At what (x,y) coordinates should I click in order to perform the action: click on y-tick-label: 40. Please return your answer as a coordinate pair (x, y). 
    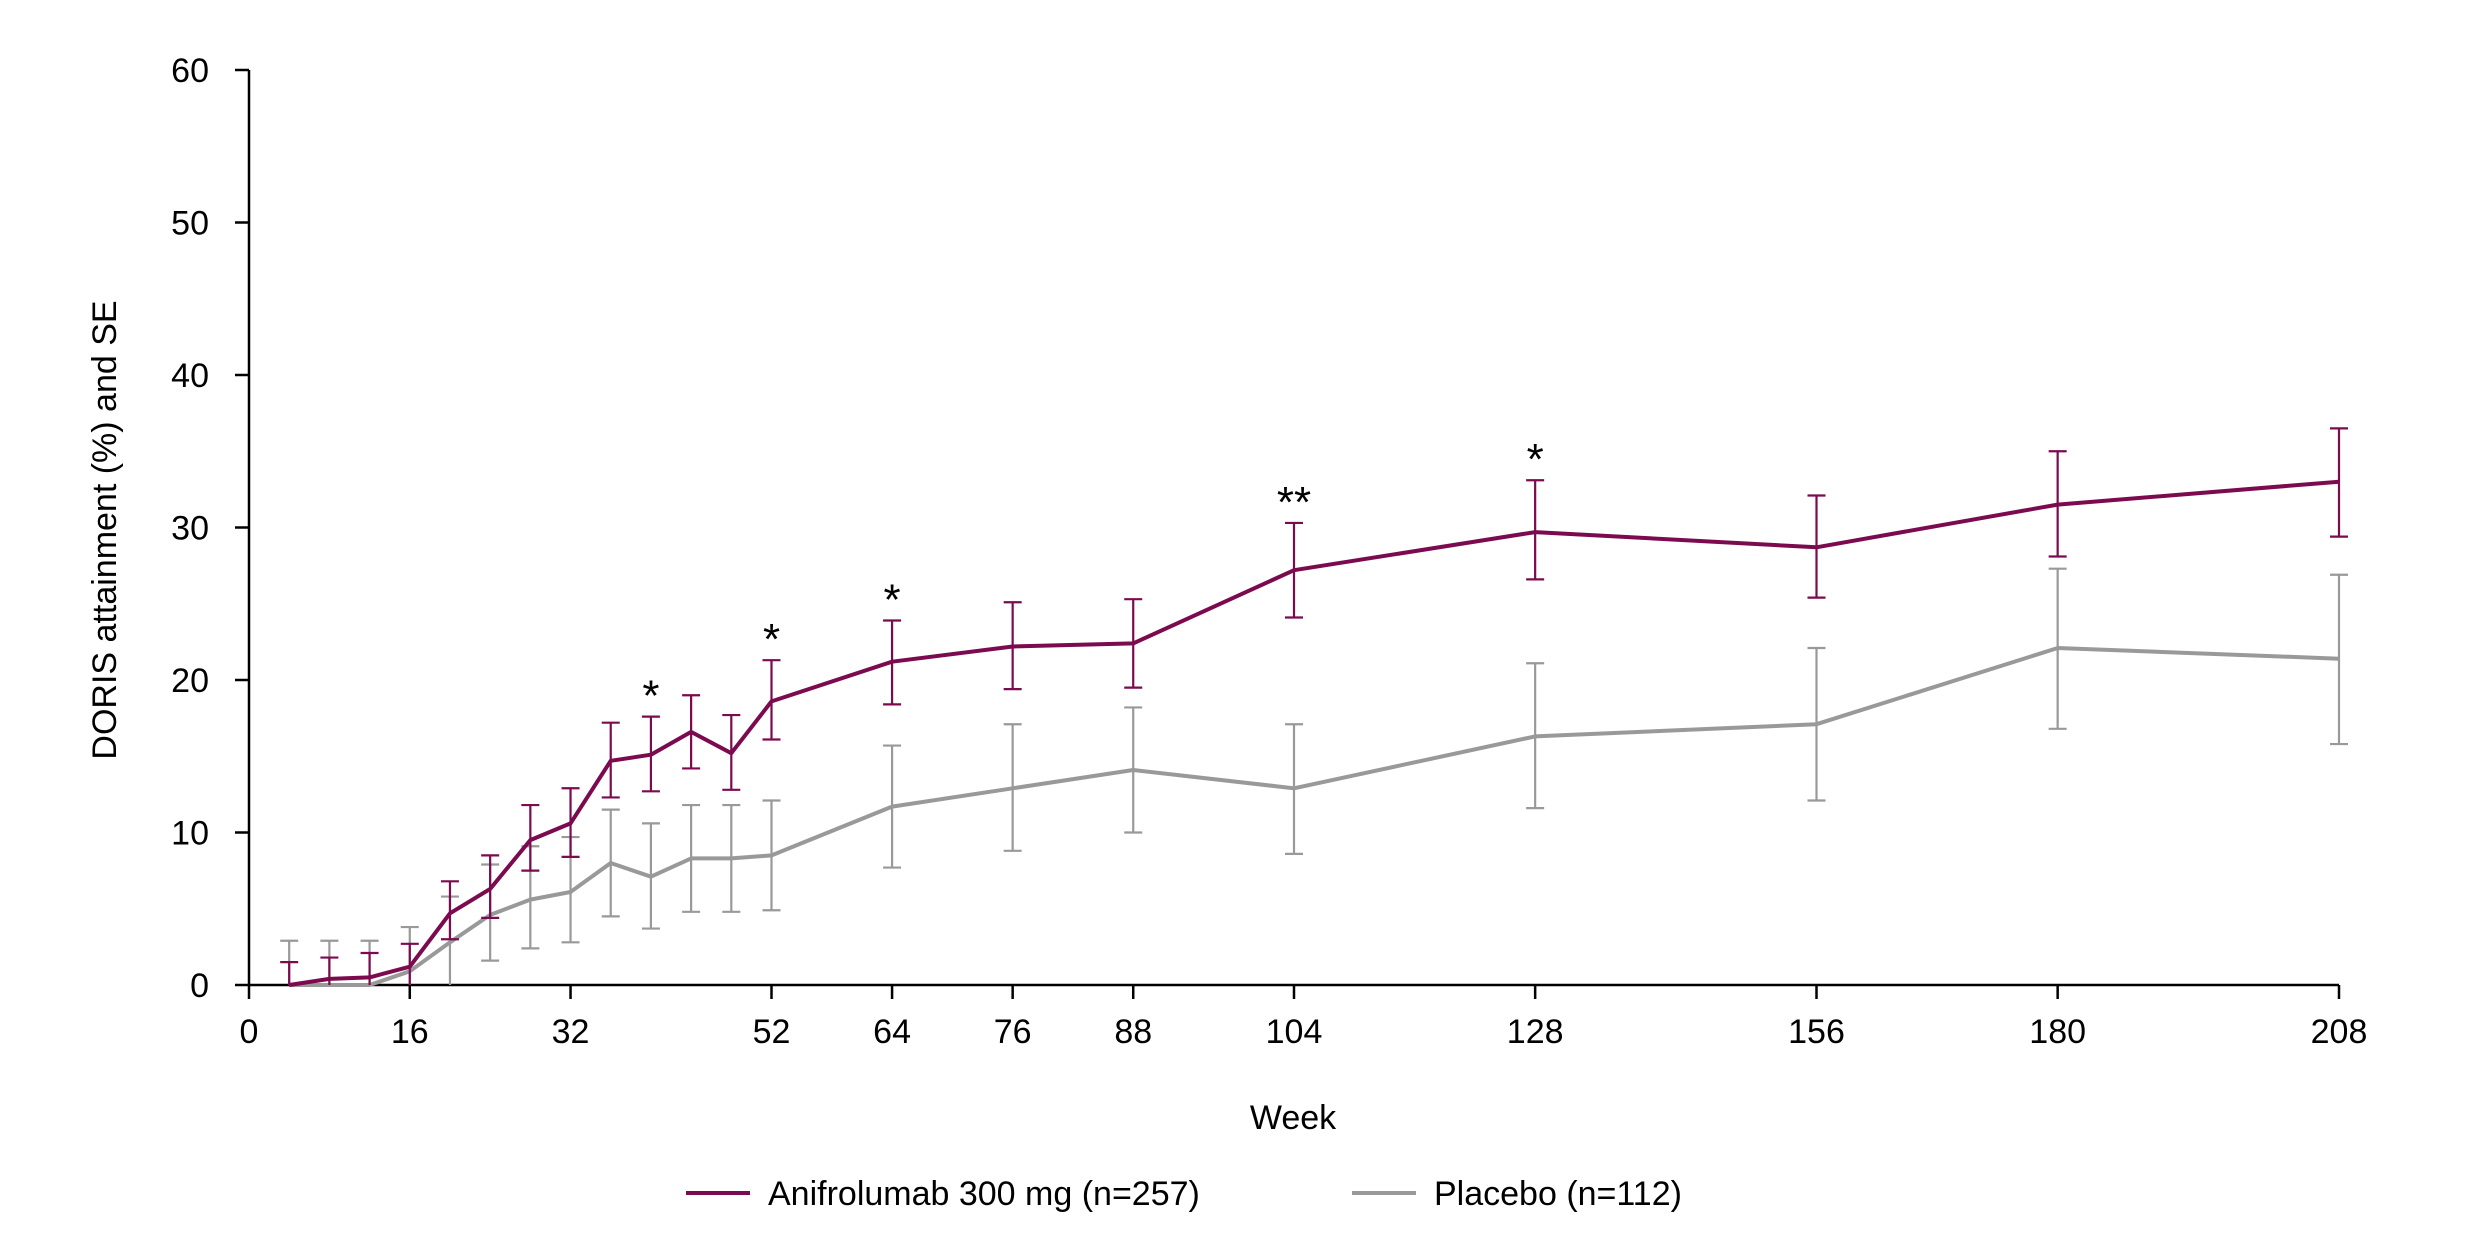
    Looking at the image, I should click on (190, 376).